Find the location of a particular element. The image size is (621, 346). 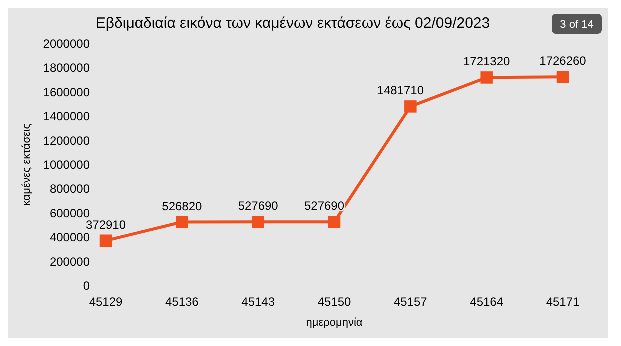

y-tick-label: 2000000 is located at coordinates (66, 44).